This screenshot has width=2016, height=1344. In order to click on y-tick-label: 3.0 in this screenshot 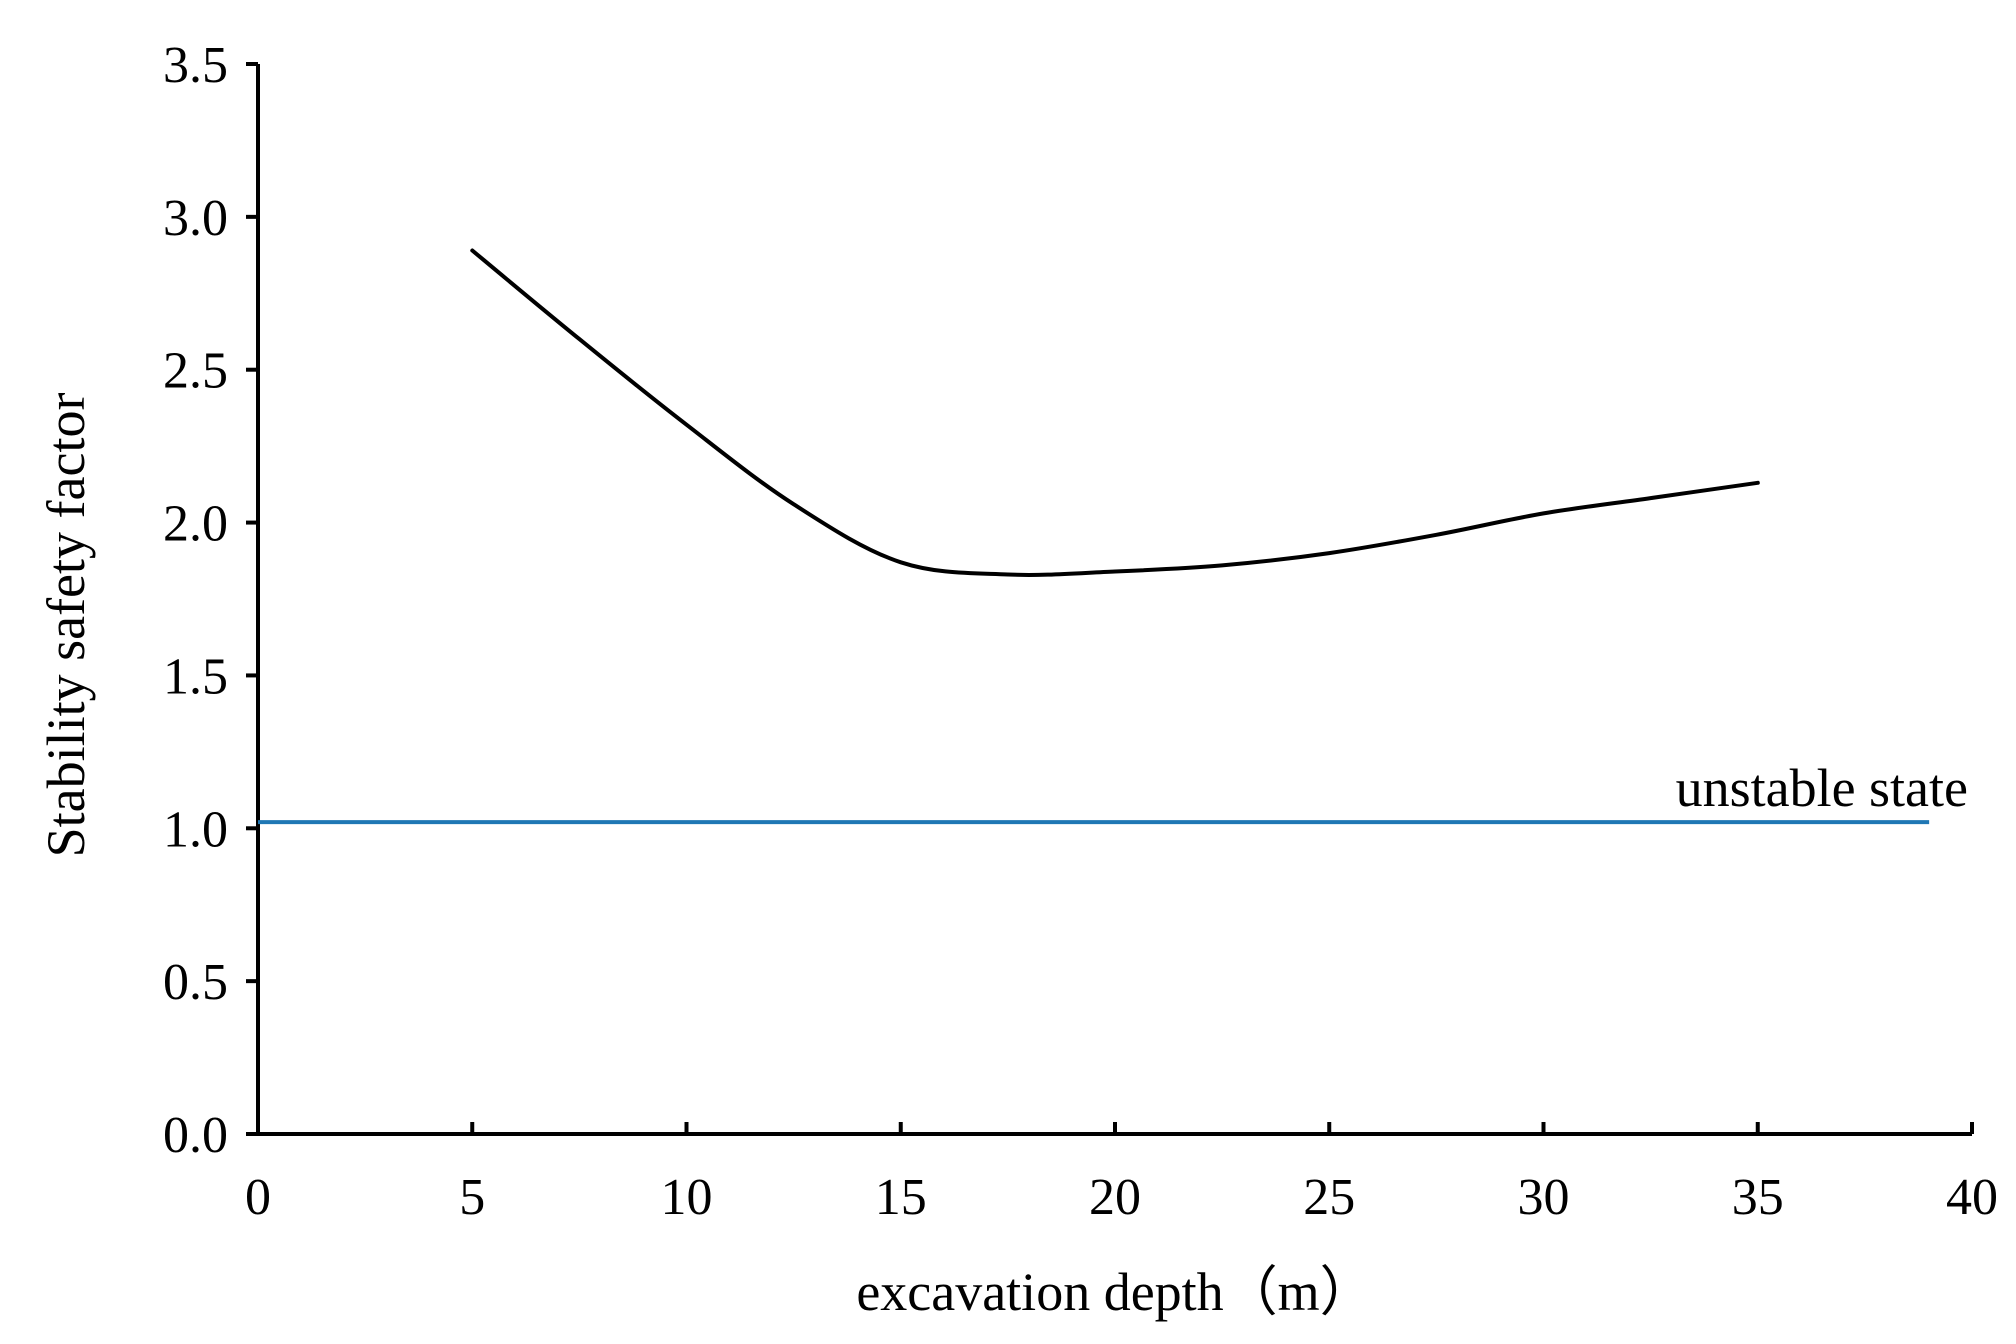, I will do `click(195, 218)`.